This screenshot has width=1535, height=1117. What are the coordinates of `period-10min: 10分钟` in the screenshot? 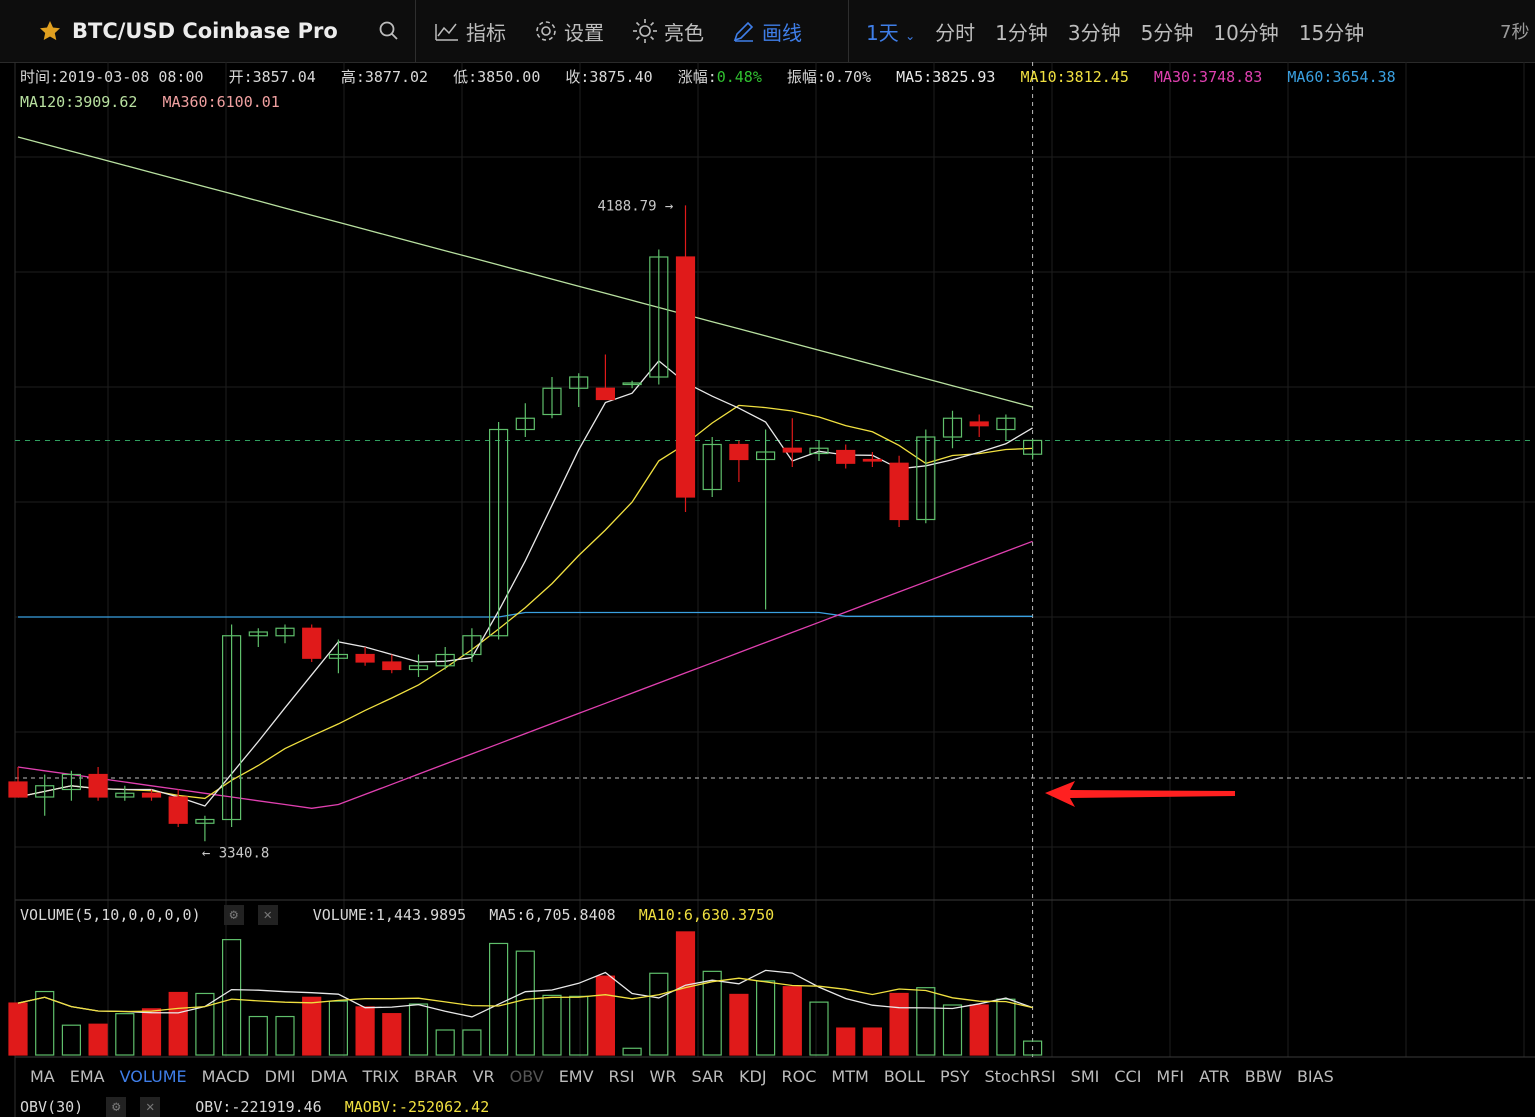 It's located at (1246, 32).